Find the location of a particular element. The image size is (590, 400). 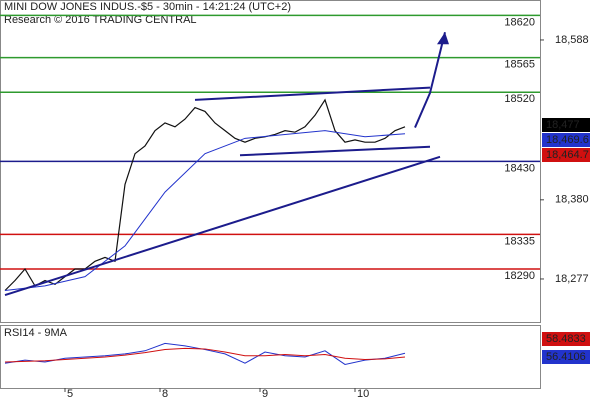

price-label: 18,469.6 is located at coordinates (567, 140).